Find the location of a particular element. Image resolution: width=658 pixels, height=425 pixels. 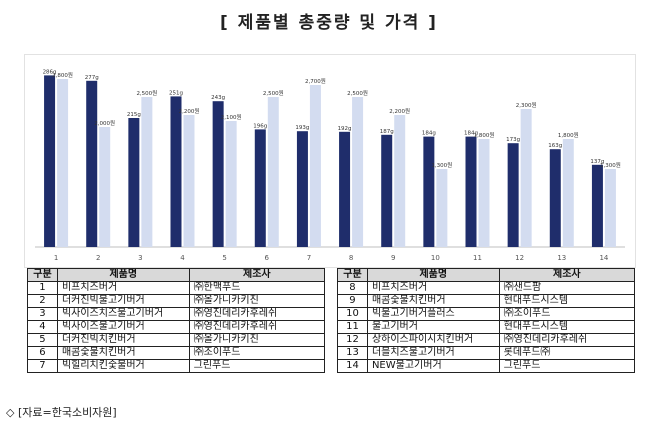

table-row: 2 더커진빅불고기버거 ㈜올가니카키친 is located at coordinates (176, 301).